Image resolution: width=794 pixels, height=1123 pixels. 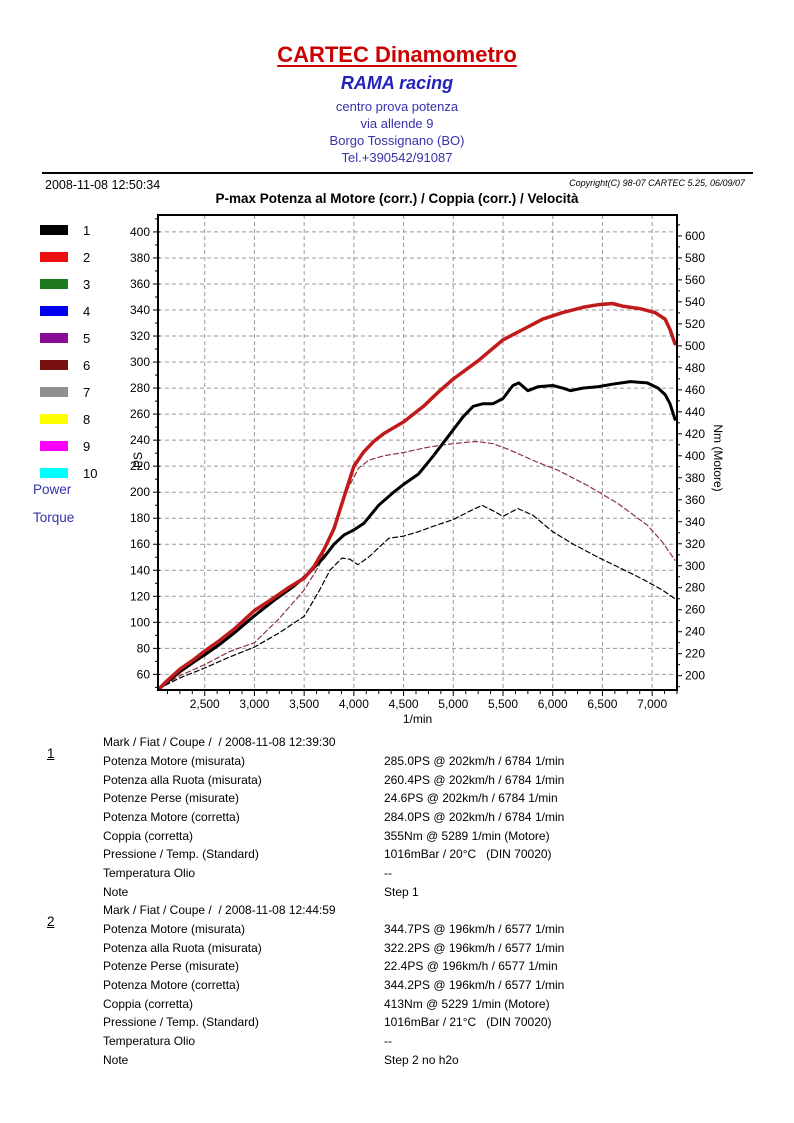 I want to click on legend-item-1: 1, so click(x=65, y=230).